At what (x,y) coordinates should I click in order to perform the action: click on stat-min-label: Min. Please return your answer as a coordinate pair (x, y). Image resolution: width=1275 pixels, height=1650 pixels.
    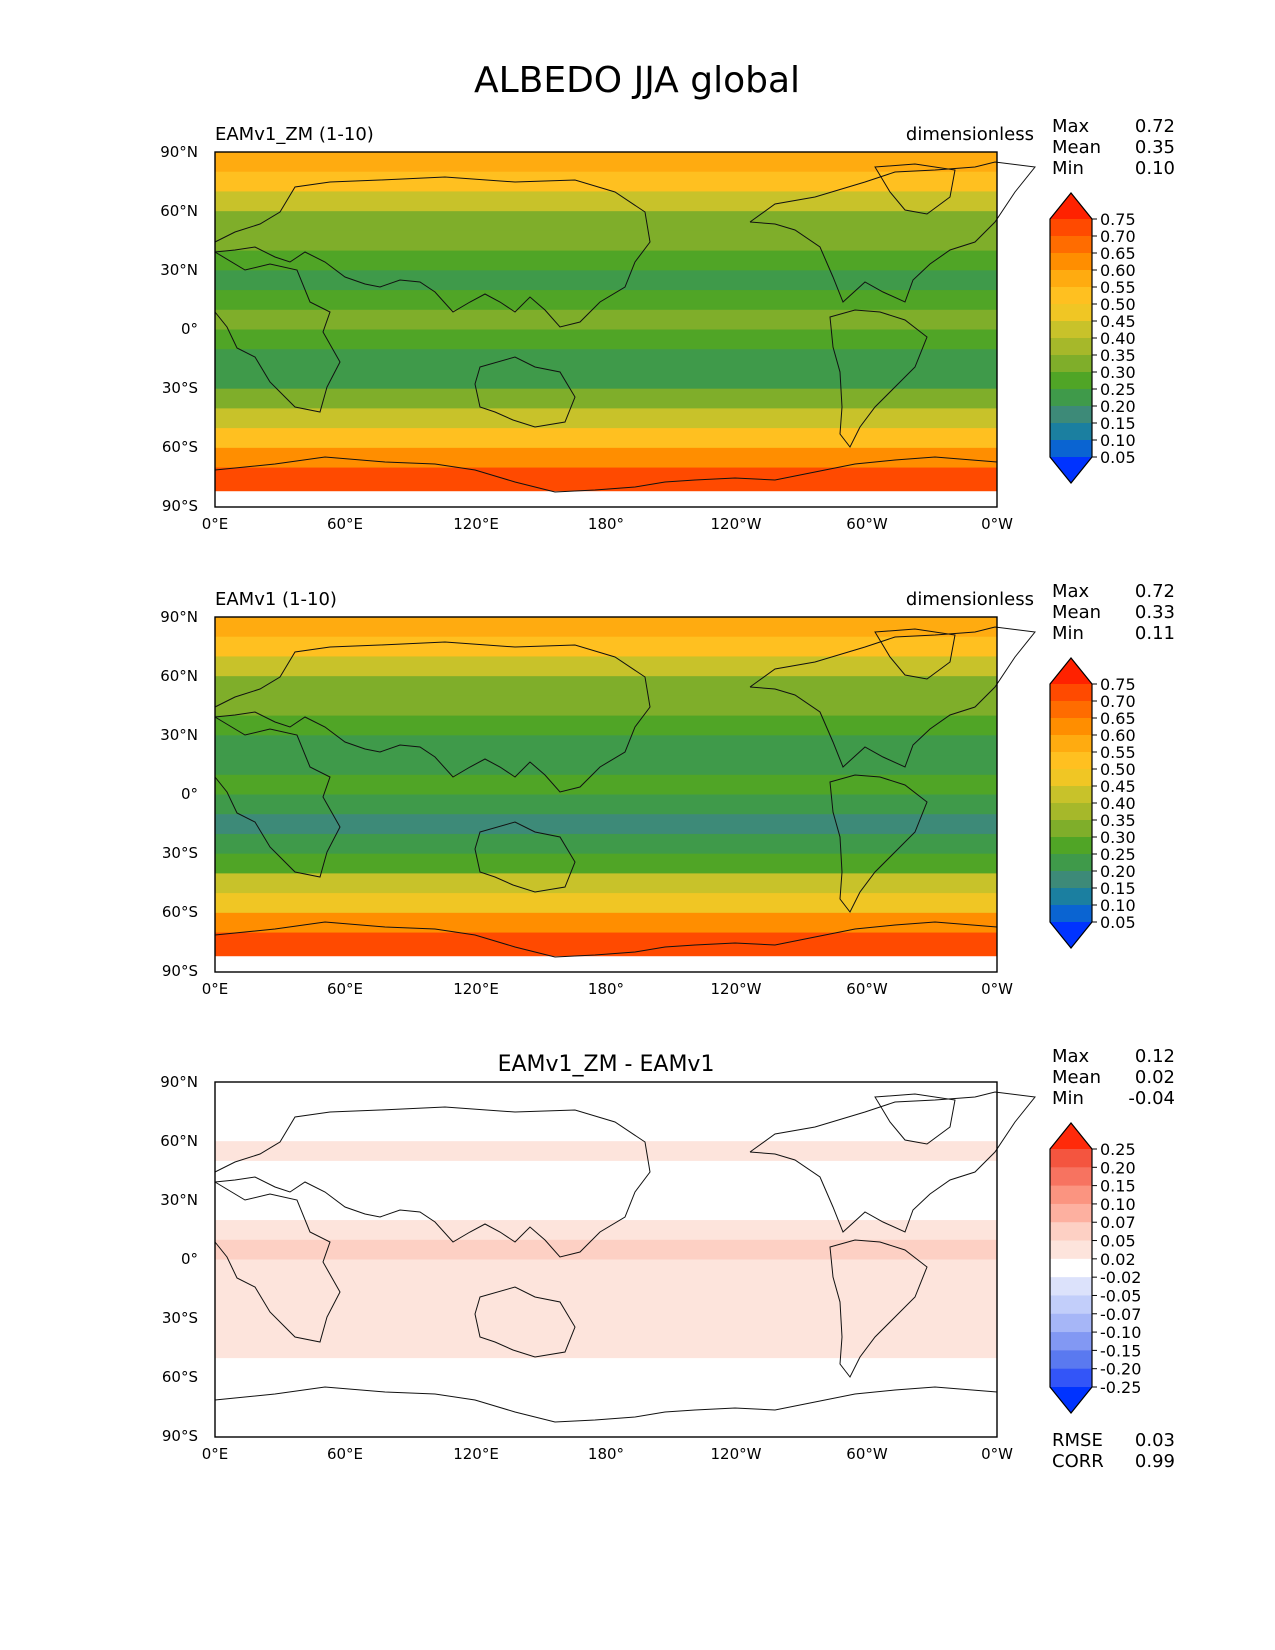
    Looking at the image, I should click on (1068, 633).